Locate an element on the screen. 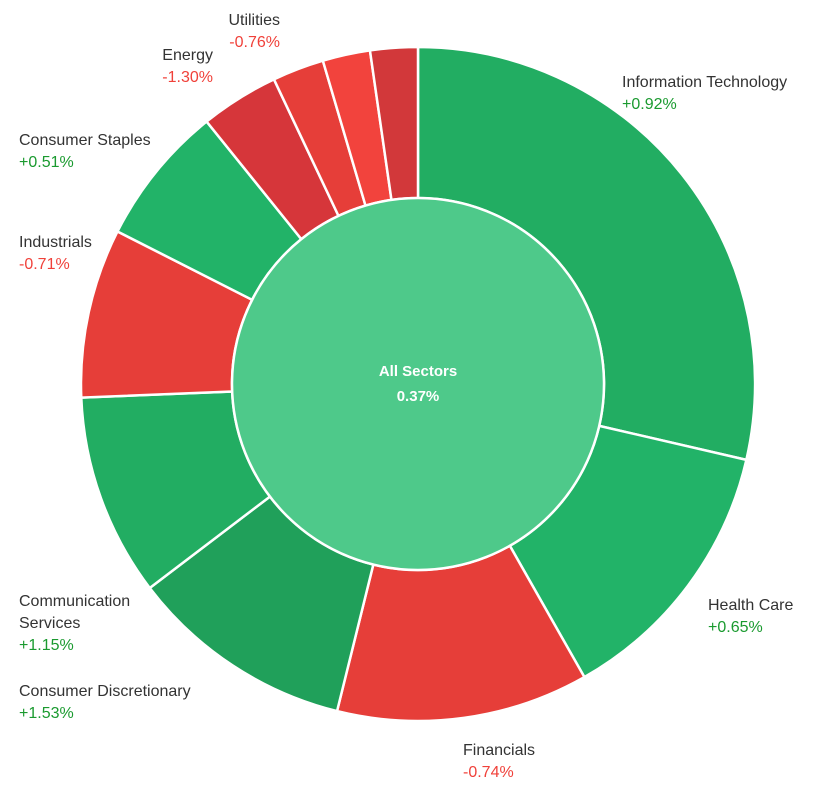 The width and height of the screenshot is (828, 792). label-change-consumer-staples: +0.51% is located at coordinates (46, 162).